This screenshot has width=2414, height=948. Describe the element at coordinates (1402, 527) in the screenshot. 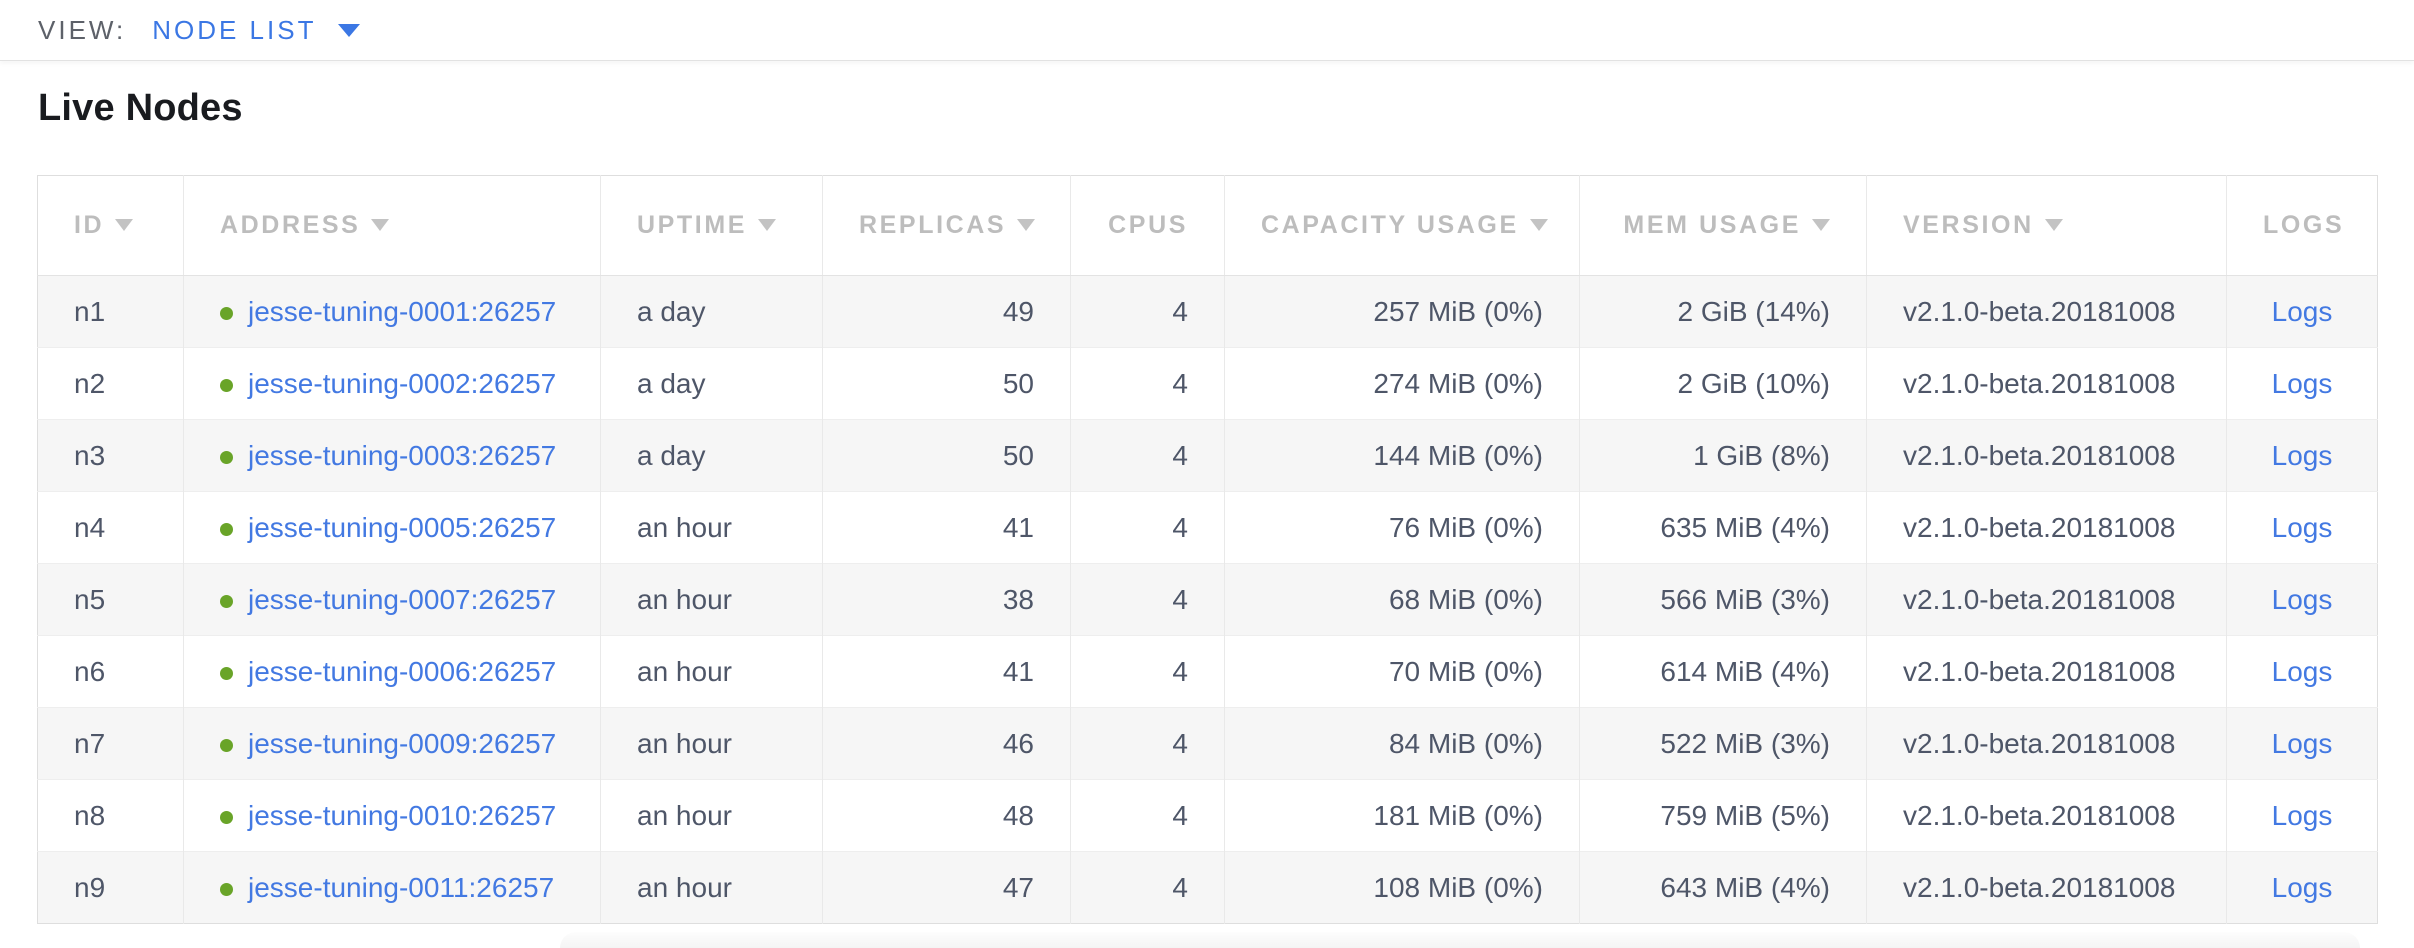

I see `node-capacity-cell: 76 MiB (0%)` at that location.